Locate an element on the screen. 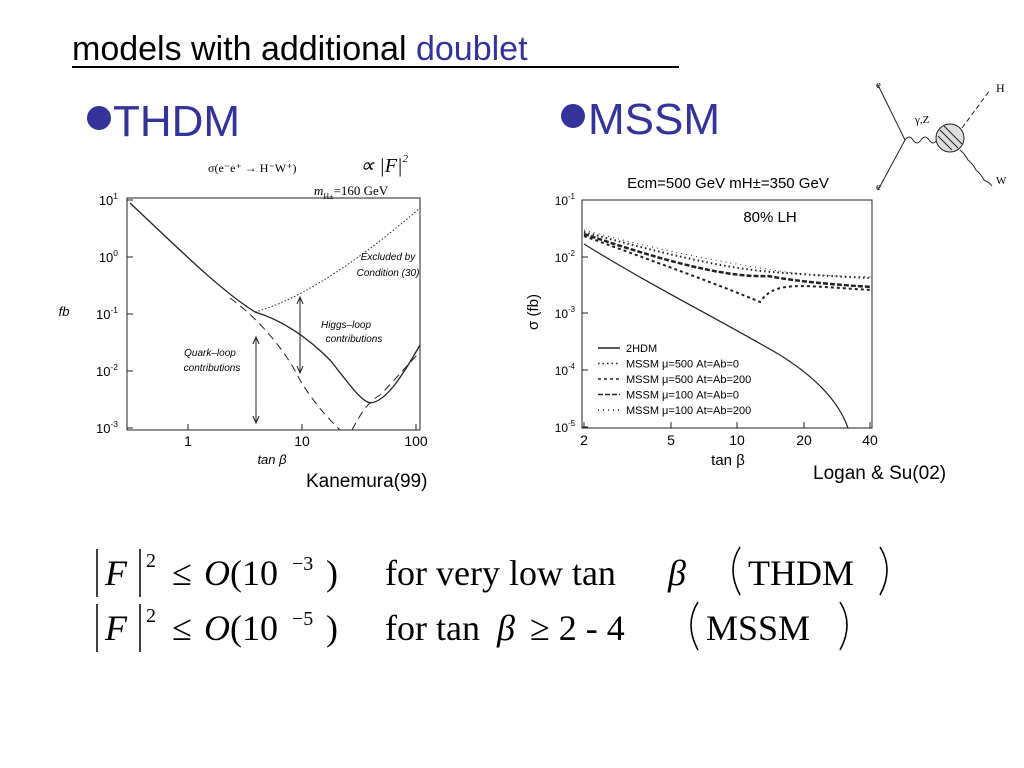 The height and width of the screenshot is (768, 1024). annotation: Condition (30) is located at coordinates (388, 273).